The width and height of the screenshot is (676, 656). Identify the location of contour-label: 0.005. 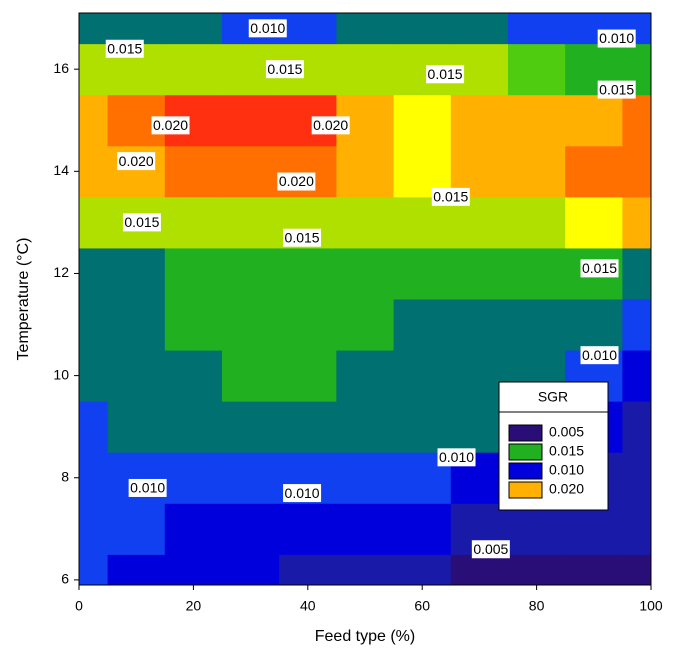
(490, 549).